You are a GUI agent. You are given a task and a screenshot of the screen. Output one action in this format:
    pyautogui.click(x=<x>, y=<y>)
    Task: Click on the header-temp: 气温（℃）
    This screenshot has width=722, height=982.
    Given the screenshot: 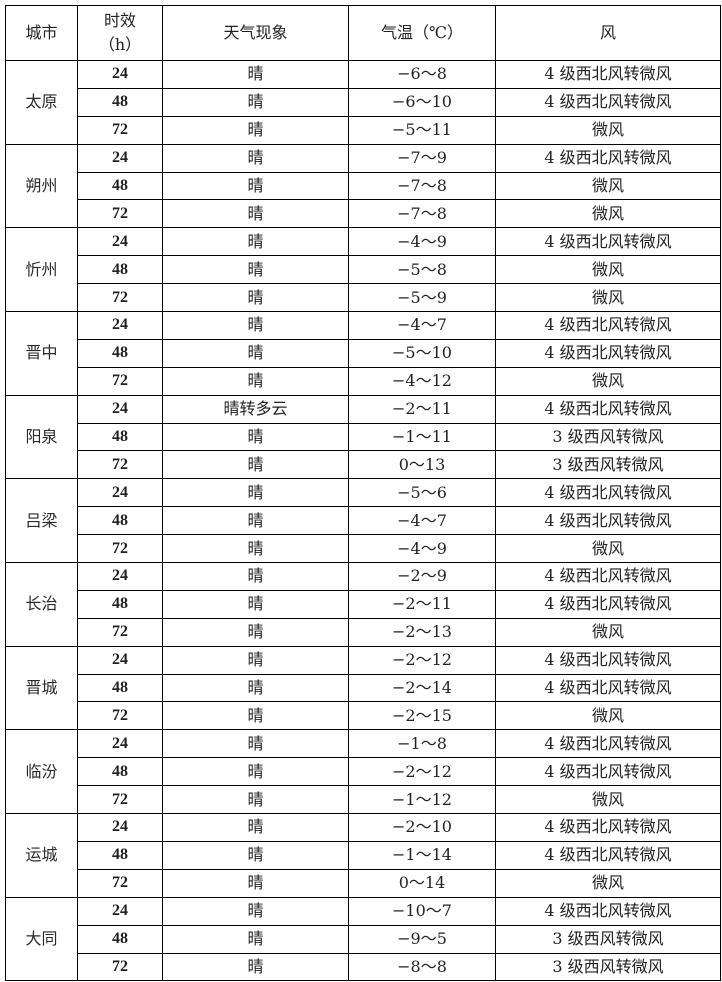 What is the action you would take?
    pyautogui.click(x=422, y=33)
    